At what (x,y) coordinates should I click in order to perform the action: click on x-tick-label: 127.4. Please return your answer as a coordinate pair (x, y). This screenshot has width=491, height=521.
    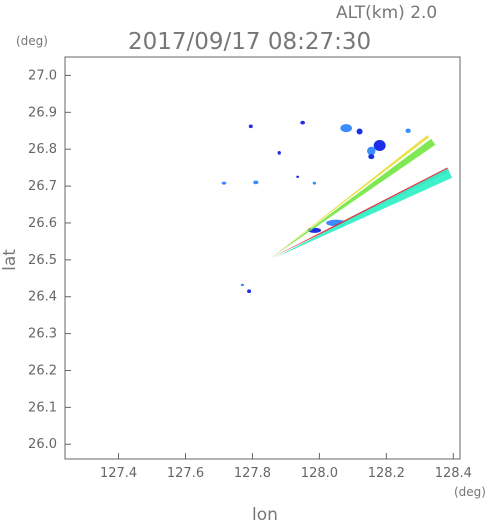
    Looking at the image, I should click on (118, 473).